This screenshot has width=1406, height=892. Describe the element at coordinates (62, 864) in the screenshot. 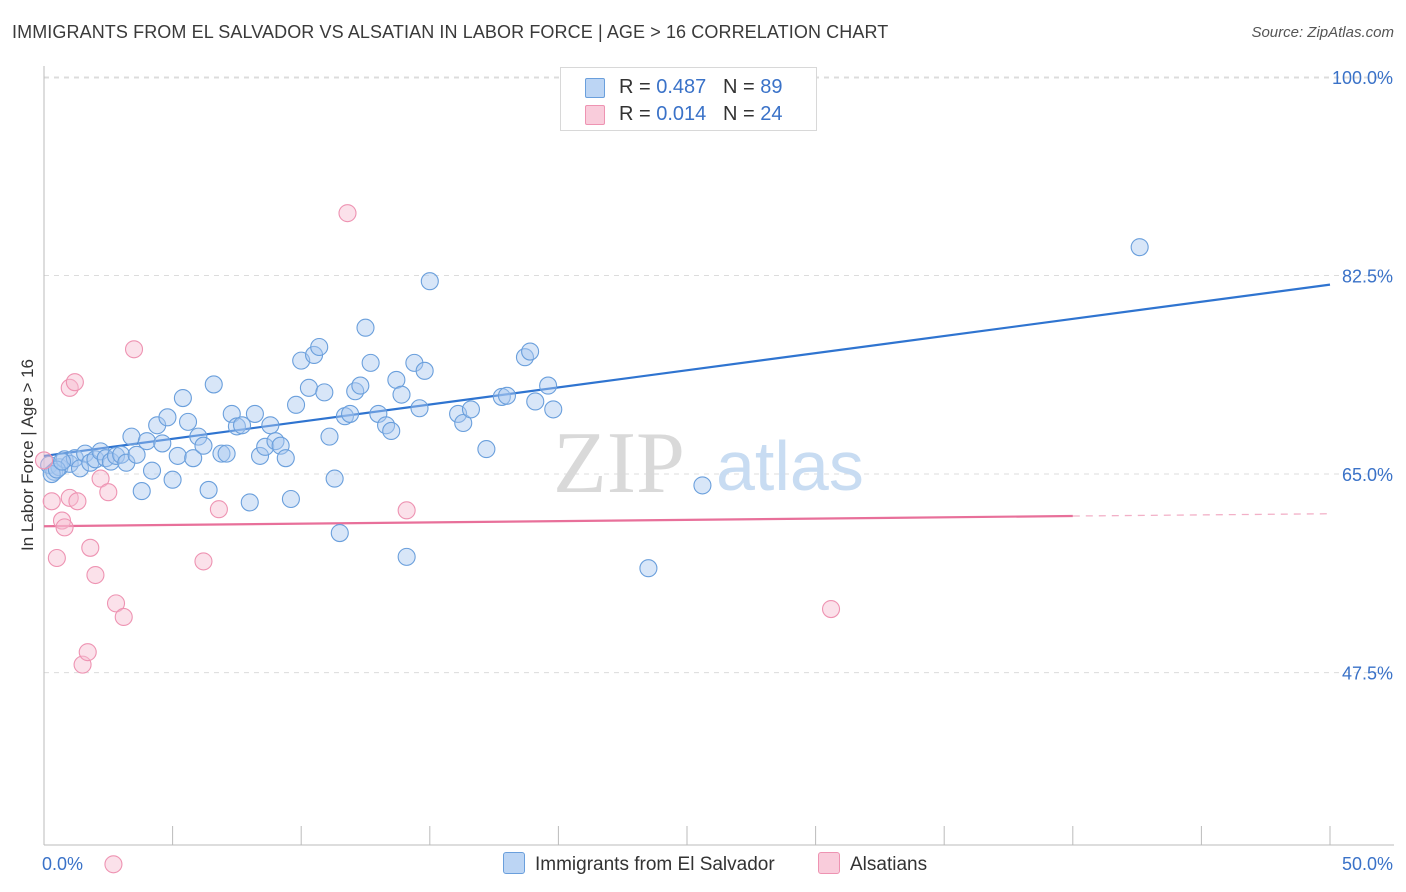

I see `x-tick-label-0: 0.0%` at that location.